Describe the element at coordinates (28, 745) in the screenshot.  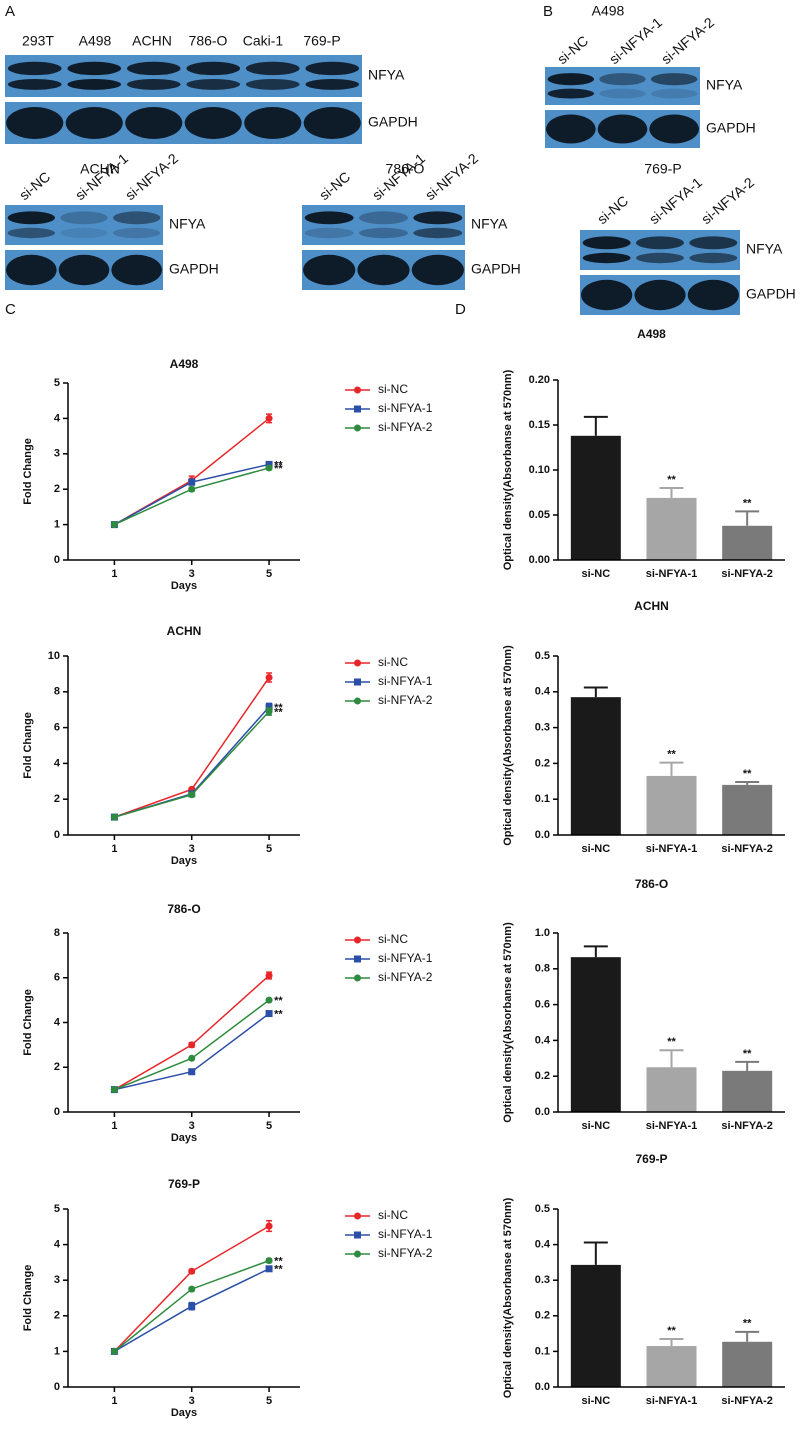
I see `y-axis-label: Fold Change` at that location.